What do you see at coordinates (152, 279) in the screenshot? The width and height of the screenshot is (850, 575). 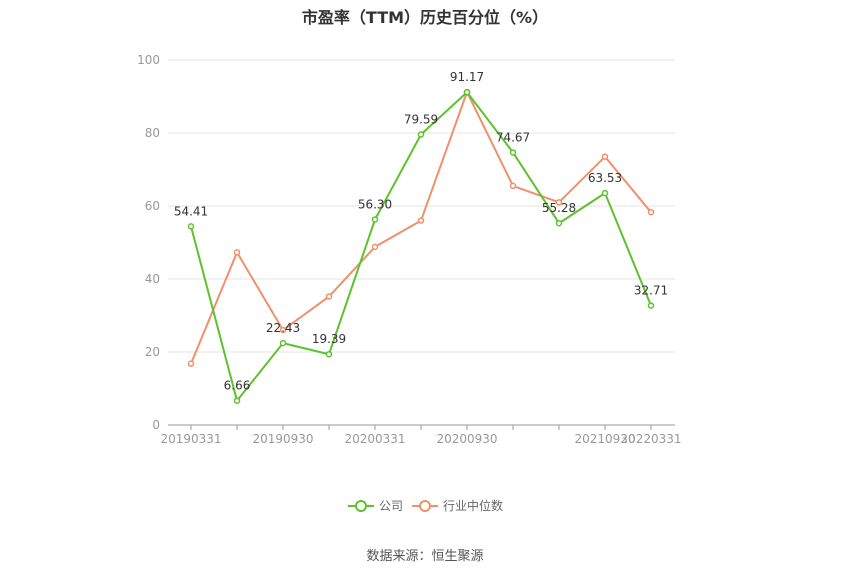 I see `y-tick-label: 40` at bounding box center [152, 279].